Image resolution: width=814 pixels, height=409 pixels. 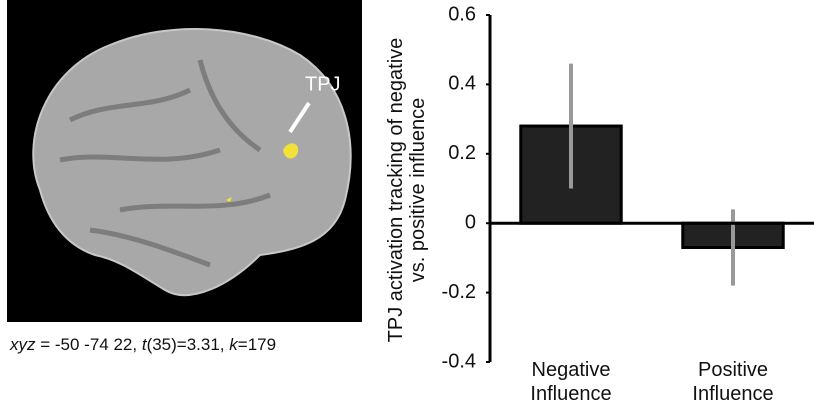 I want to click on y-tick-label: 0.2, so click(x=462, y=153).